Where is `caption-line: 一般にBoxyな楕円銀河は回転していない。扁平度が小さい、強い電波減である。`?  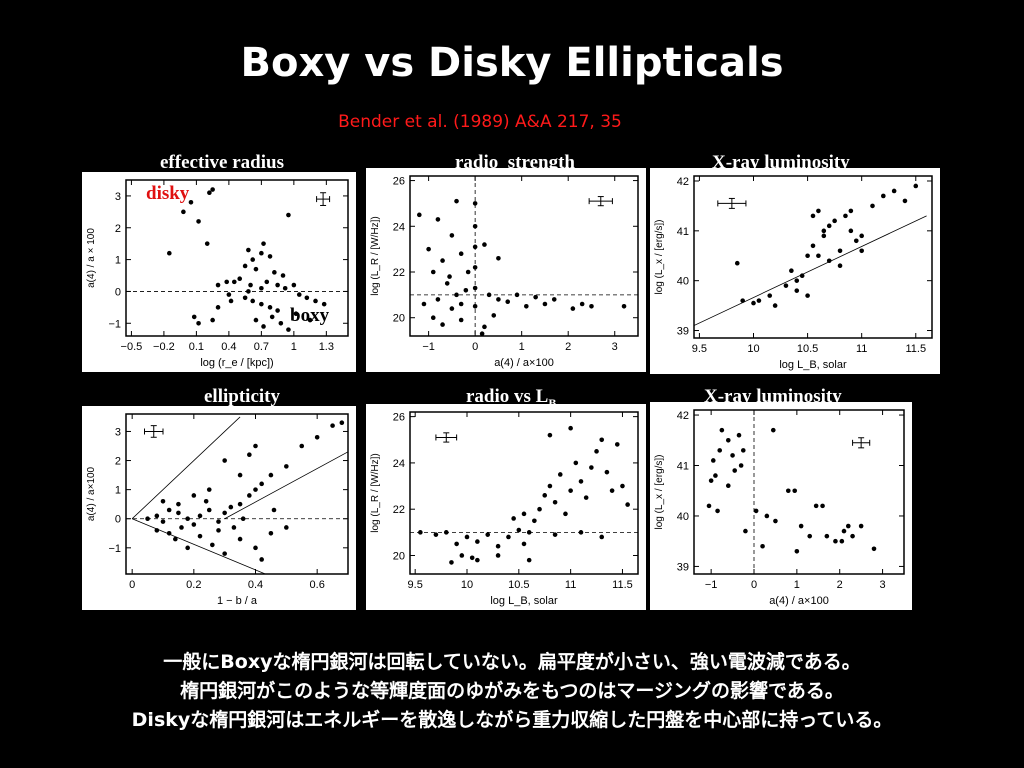
caption-line: 一般にBoxyな楕円銀河は回転していない。扁平度が小さい、強い電波減である。 is located at coordinates (512, 662).